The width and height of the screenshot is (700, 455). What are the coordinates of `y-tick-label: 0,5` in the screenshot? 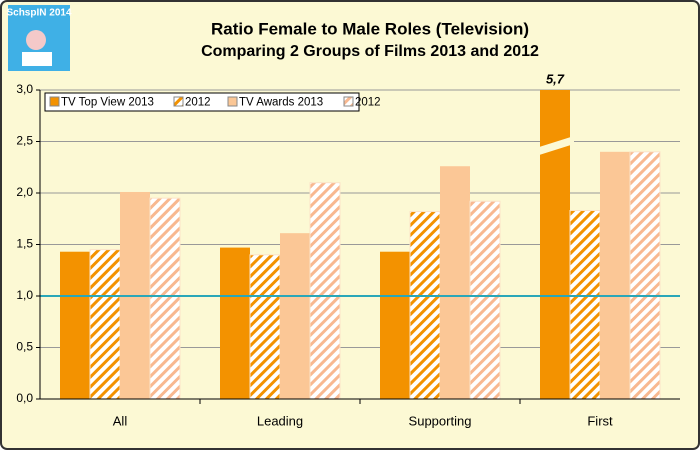 It's located at (24, 347).